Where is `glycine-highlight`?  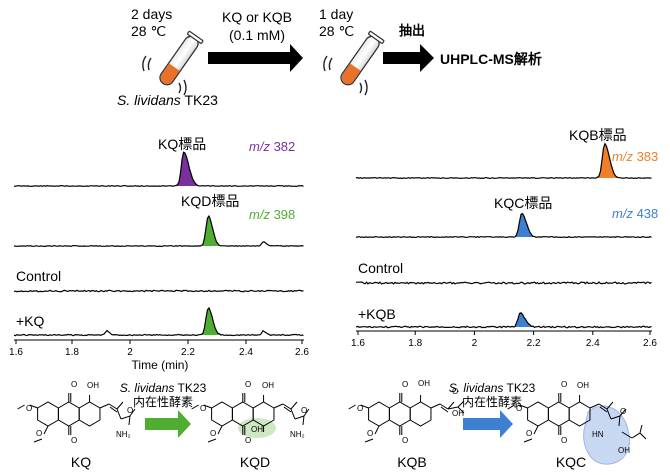
glycine-highlight is located at coordinates (606, 435).